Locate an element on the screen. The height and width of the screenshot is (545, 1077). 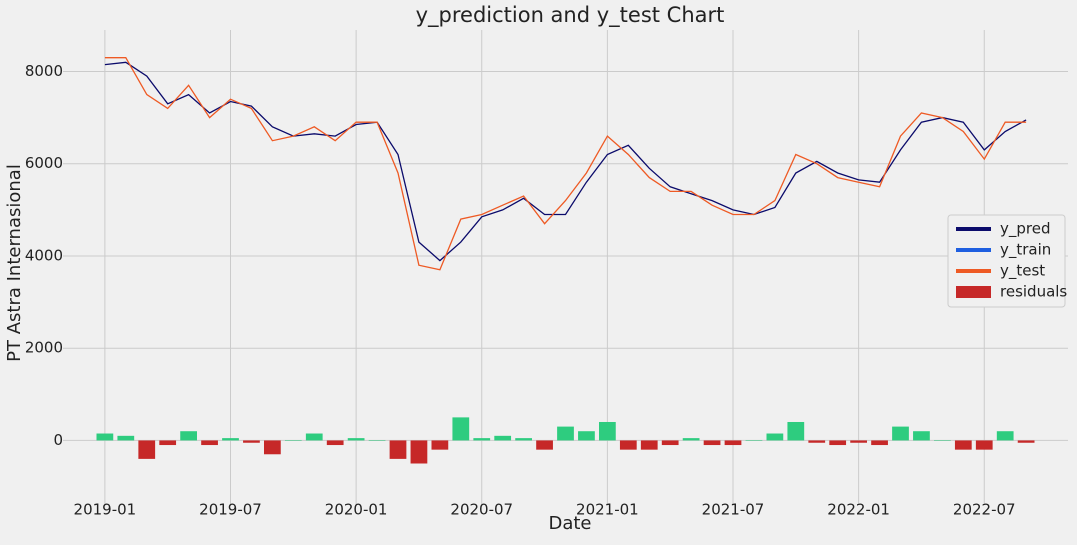
legend-label: y_train is located at coordinates (1025, 250).